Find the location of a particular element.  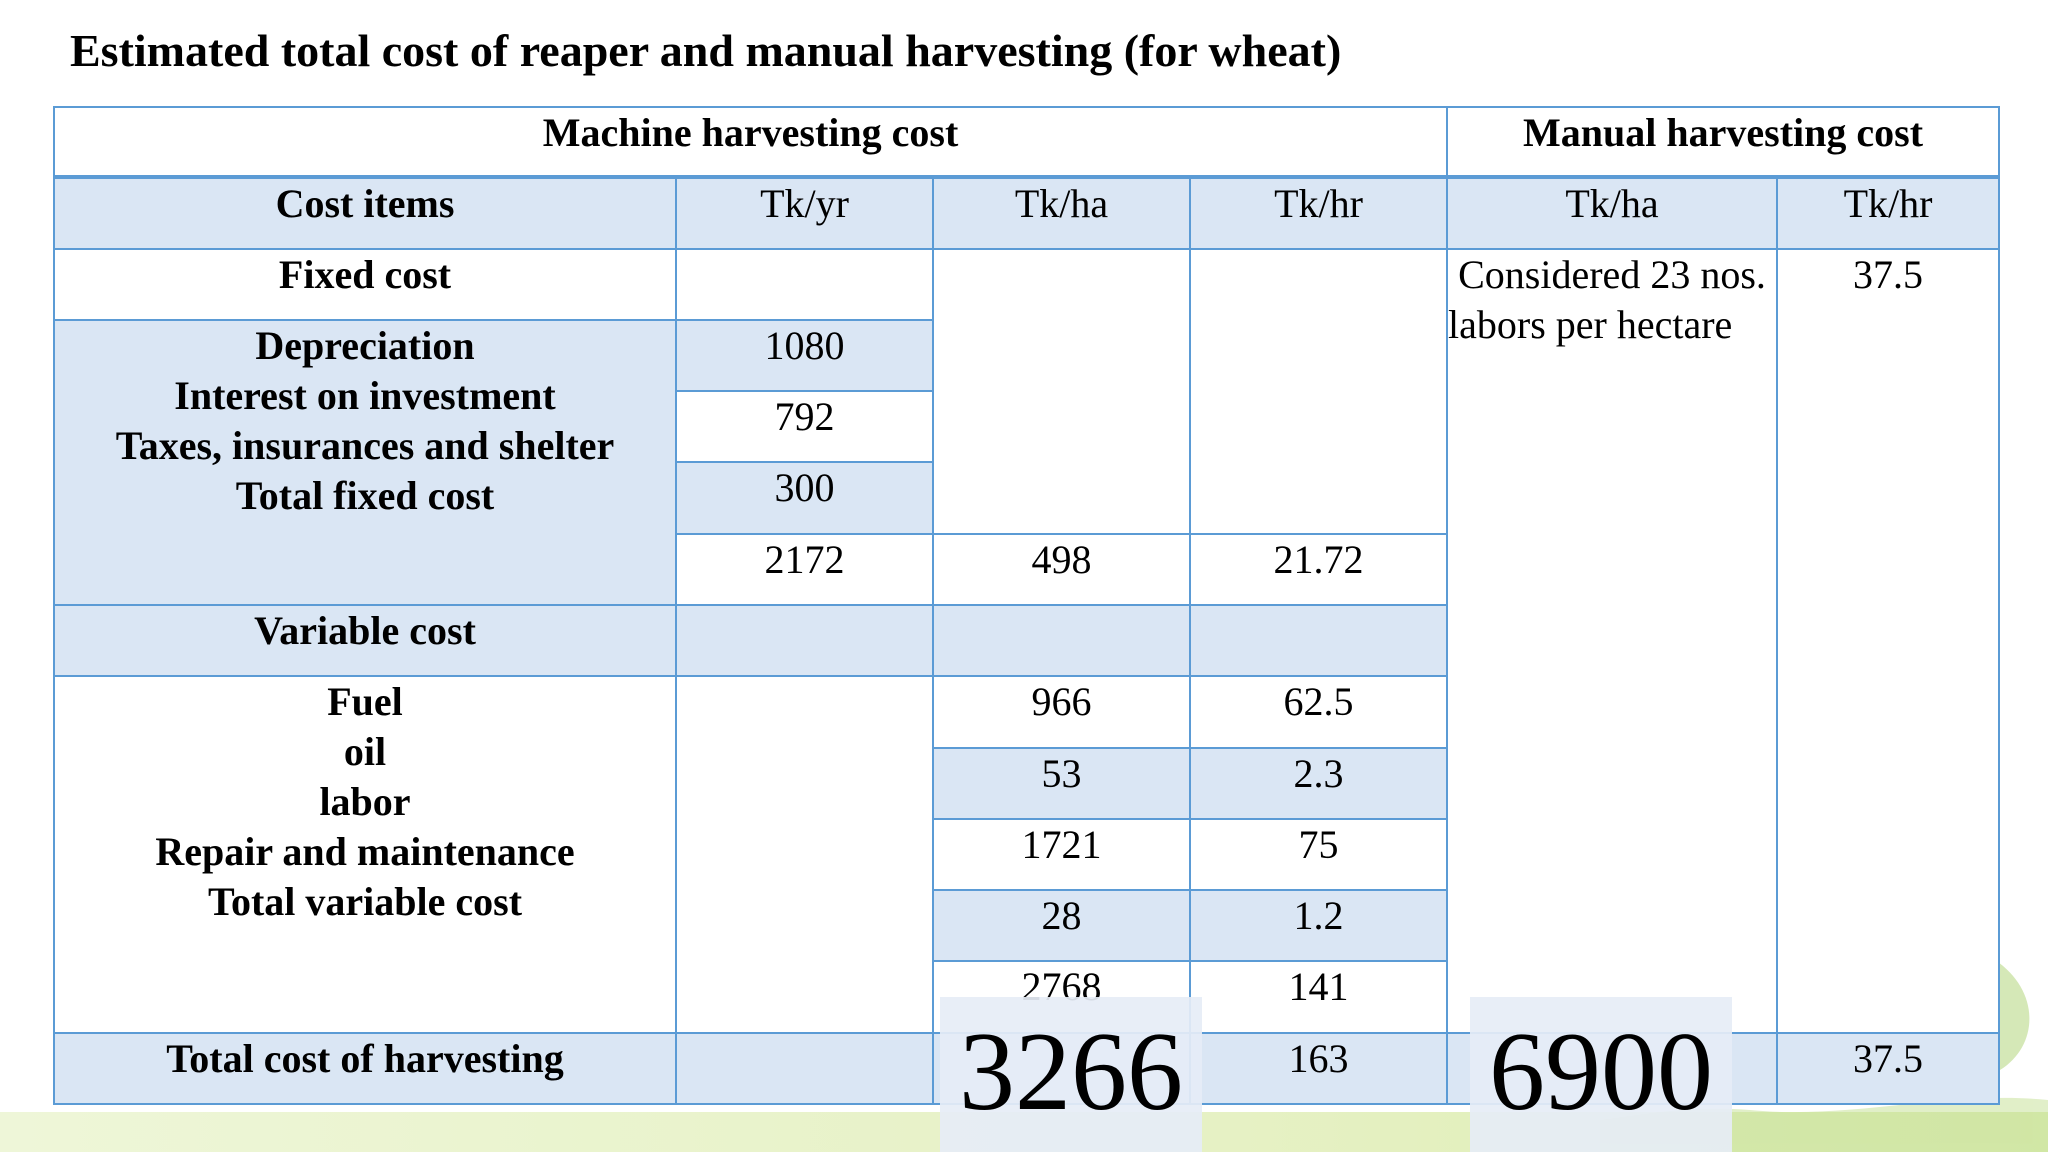

header-manual-tk-hr: Tk/hr is located at coordinates (1888, 213).